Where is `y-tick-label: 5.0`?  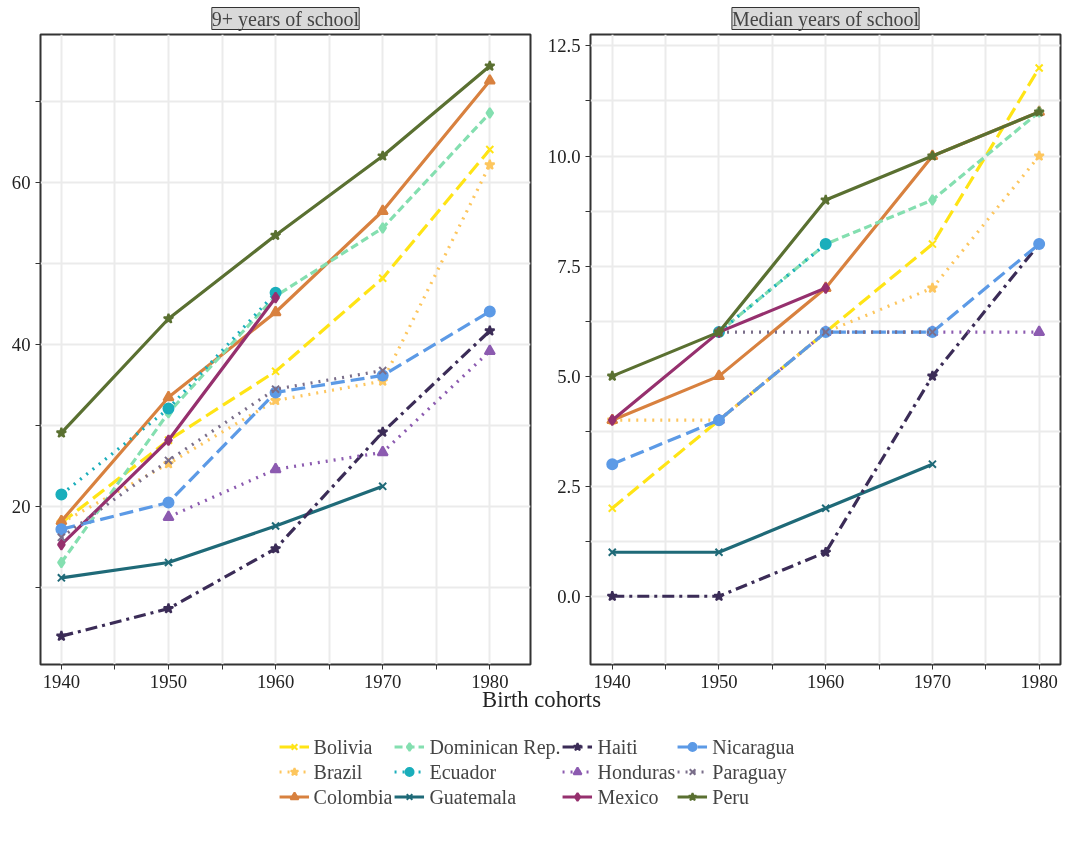 y-tick-label: 5.0 is located at coordinates (569, 376).